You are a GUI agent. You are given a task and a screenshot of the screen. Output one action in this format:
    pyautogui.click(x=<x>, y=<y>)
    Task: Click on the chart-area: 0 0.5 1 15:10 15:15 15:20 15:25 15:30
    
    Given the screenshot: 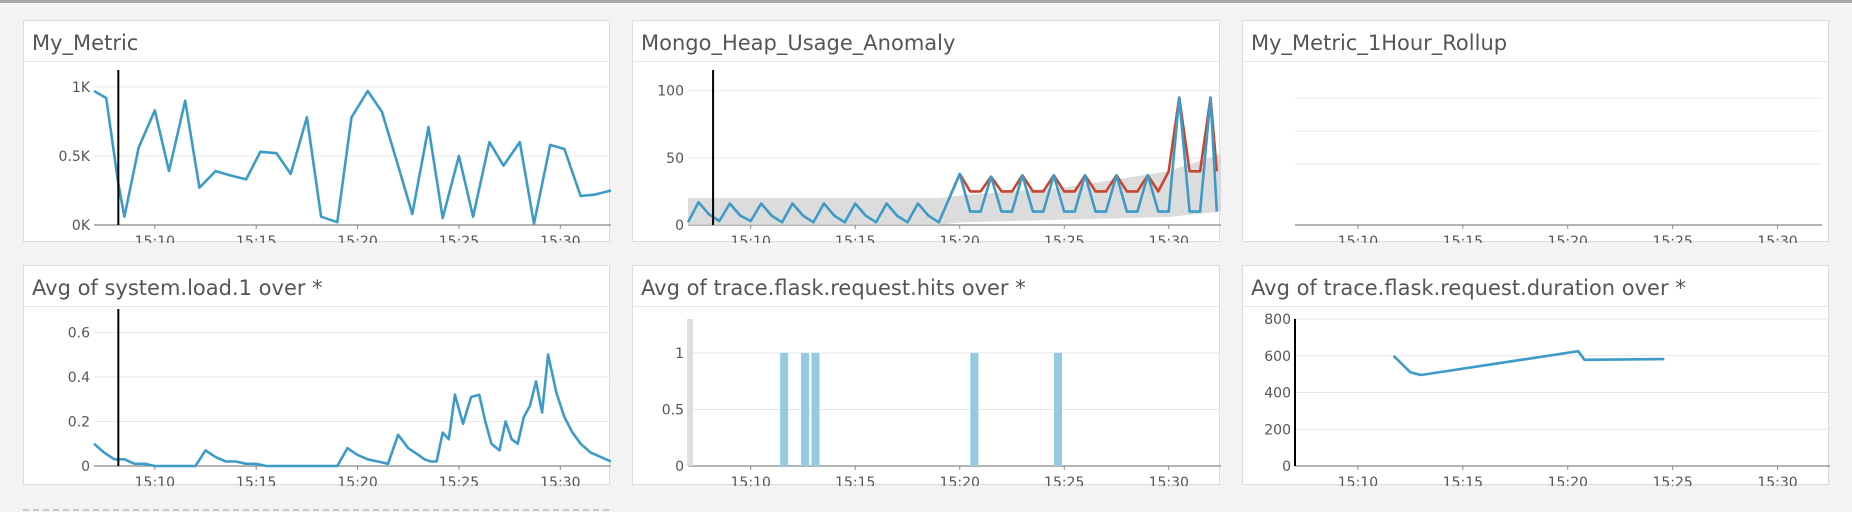 What is the action you would take?
    pyautogui.click(x=927, y=396)
    